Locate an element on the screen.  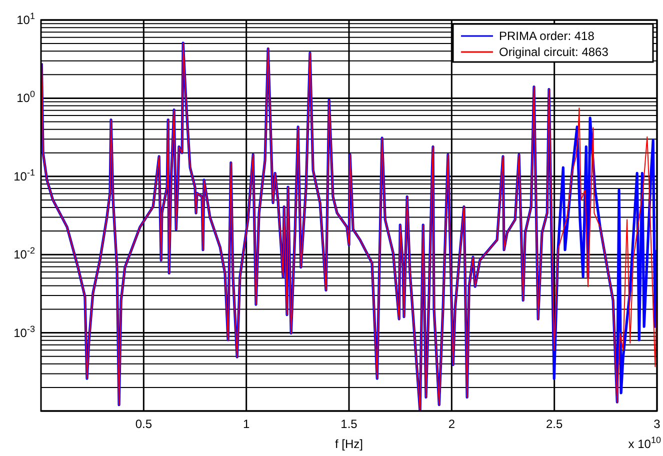
y-tick-label: 10$^{-3}$ is located at coordinates (24, 332).